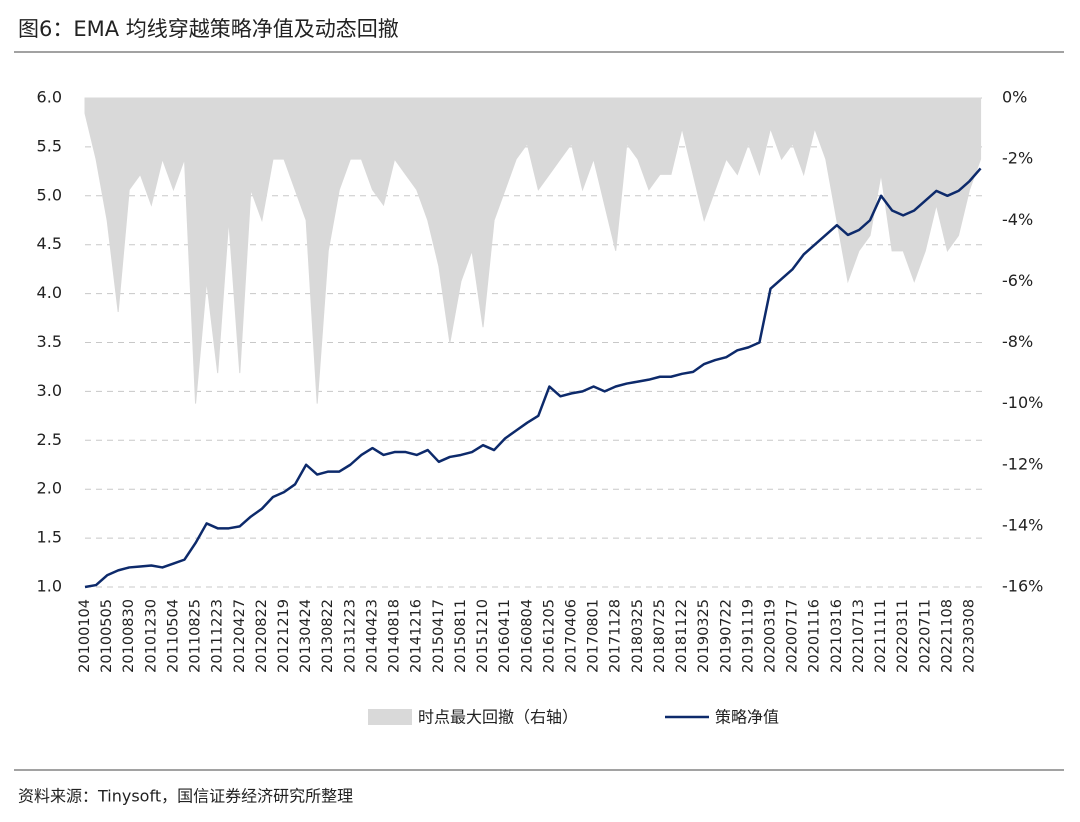 This screenshot has width=1080, height=822. What do you see at coordinates (881, 636) in the screenshot?
I see `x-tick-label: 20211111` at bounding box center [881, 636].